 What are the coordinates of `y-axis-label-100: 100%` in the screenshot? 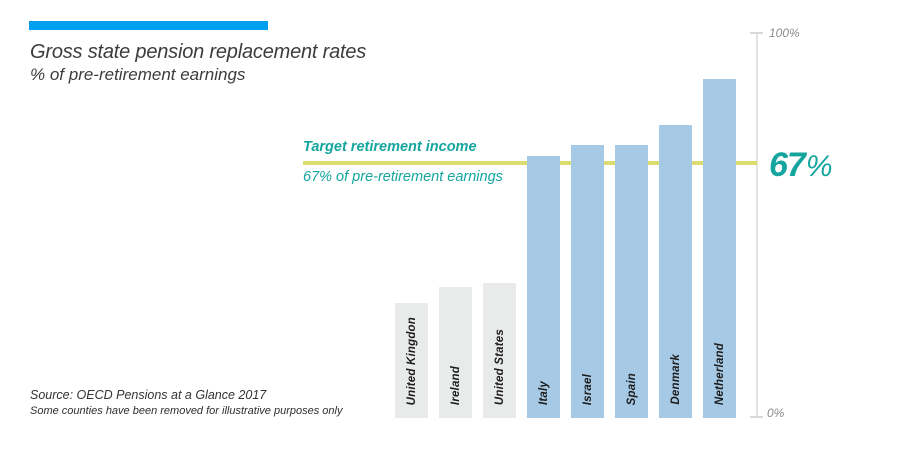 It's located at (784, 33).